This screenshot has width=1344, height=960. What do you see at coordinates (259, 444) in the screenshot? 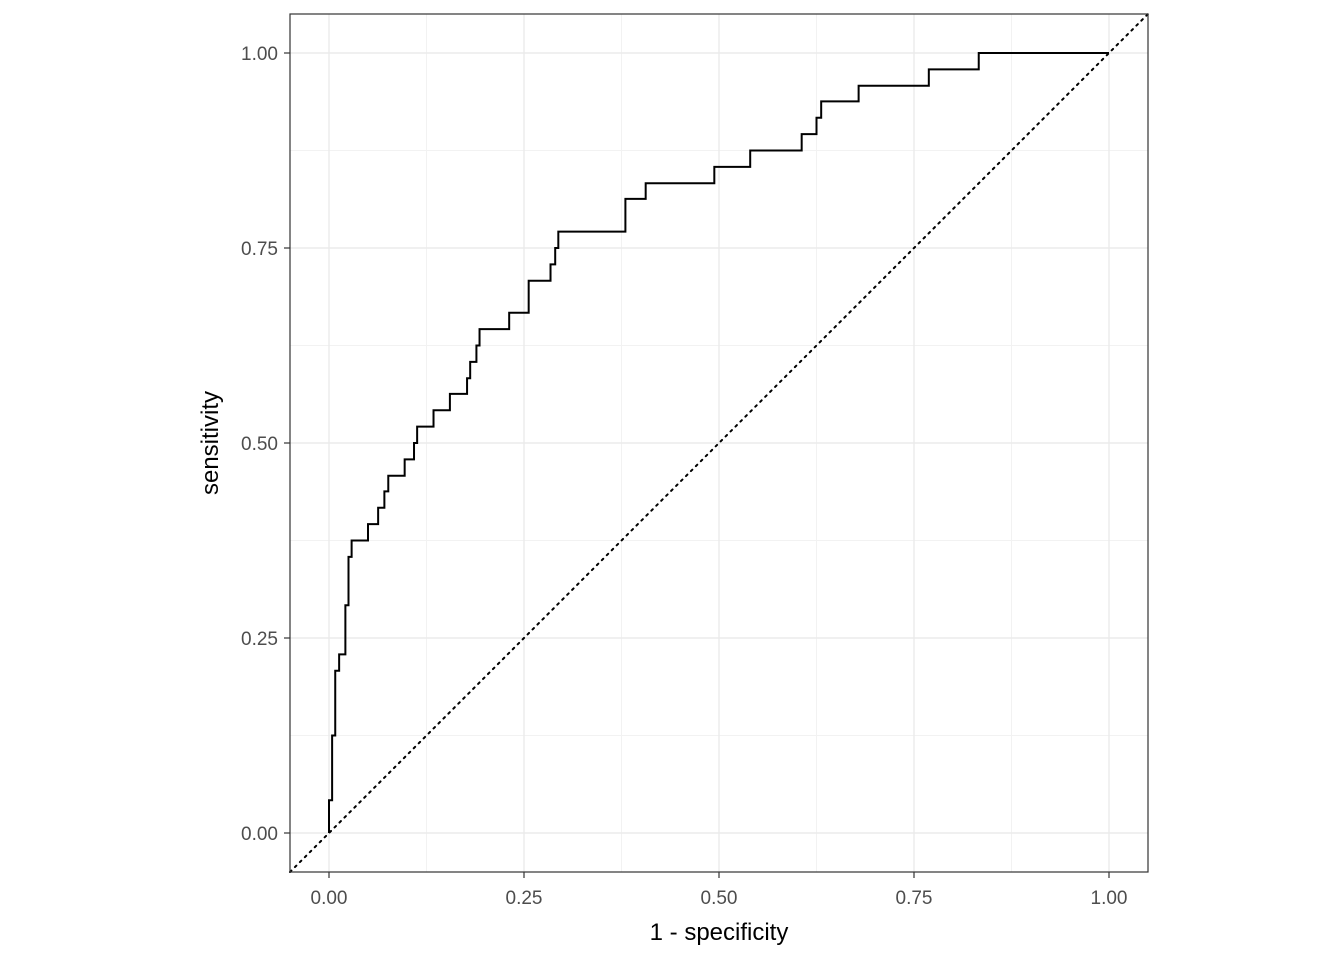
I see `y-tick-label: 0.50` at bounding box center [259, 444].